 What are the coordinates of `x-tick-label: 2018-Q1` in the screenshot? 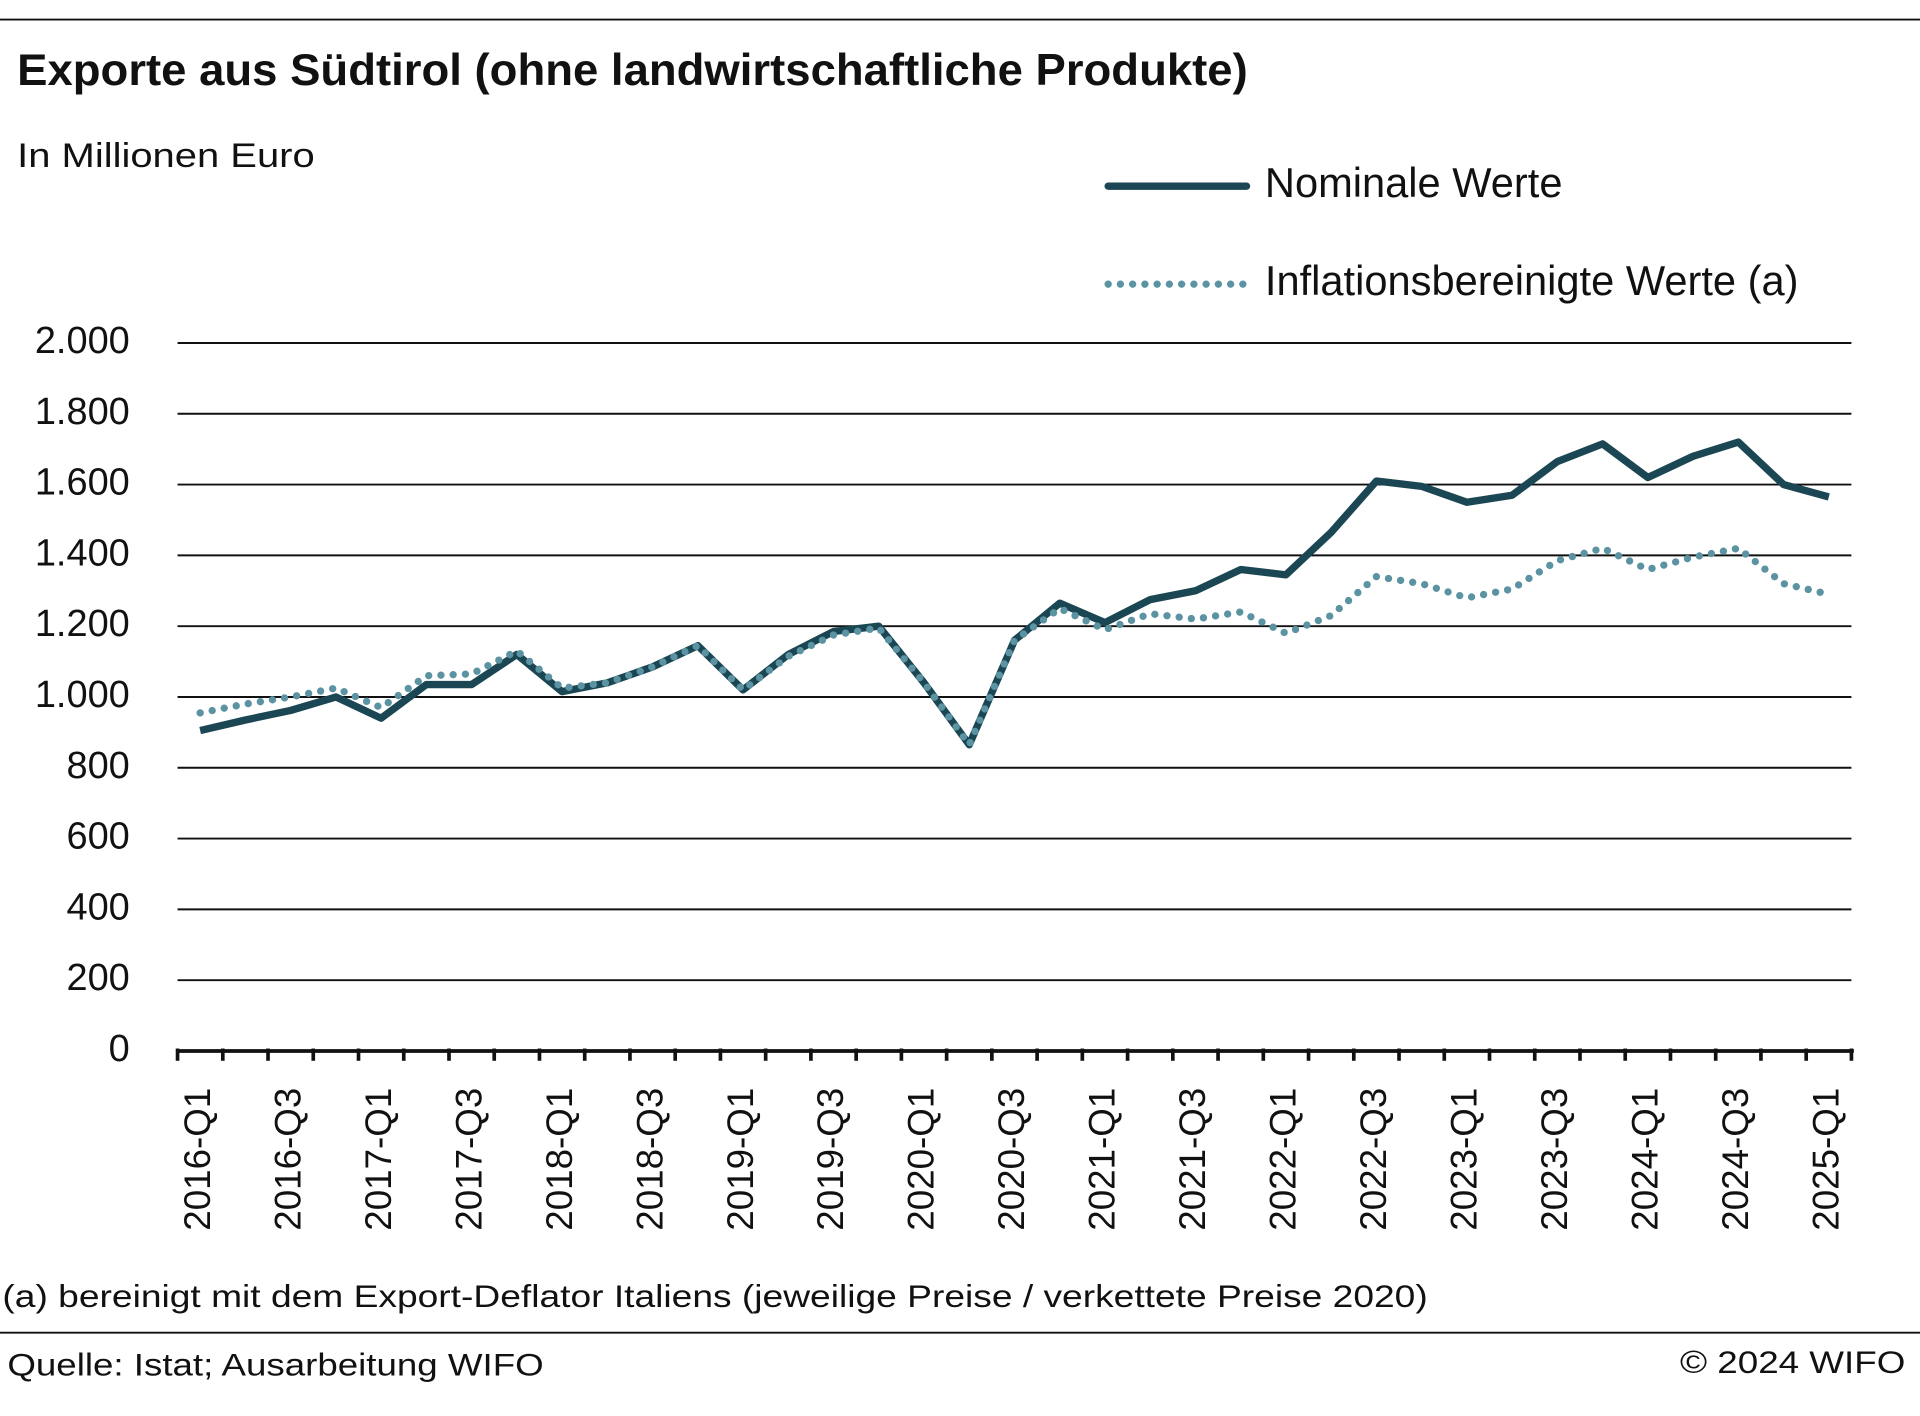 It's located at (559, 1159).